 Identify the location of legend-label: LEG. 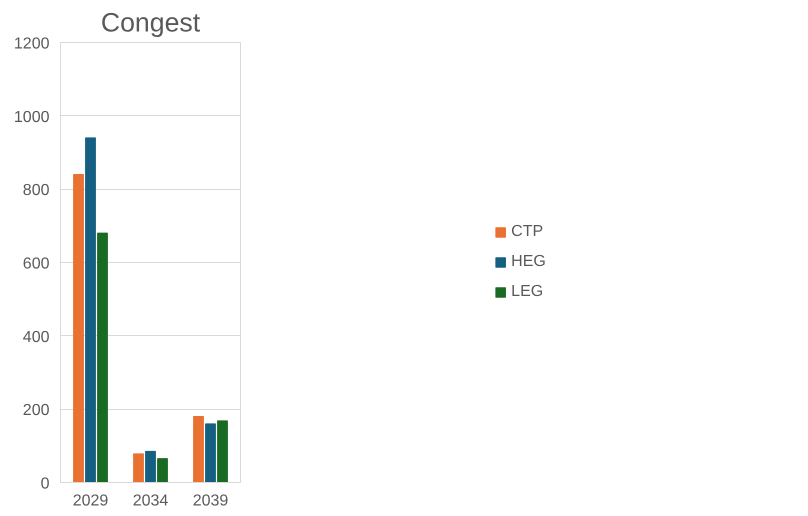
(527, 292).